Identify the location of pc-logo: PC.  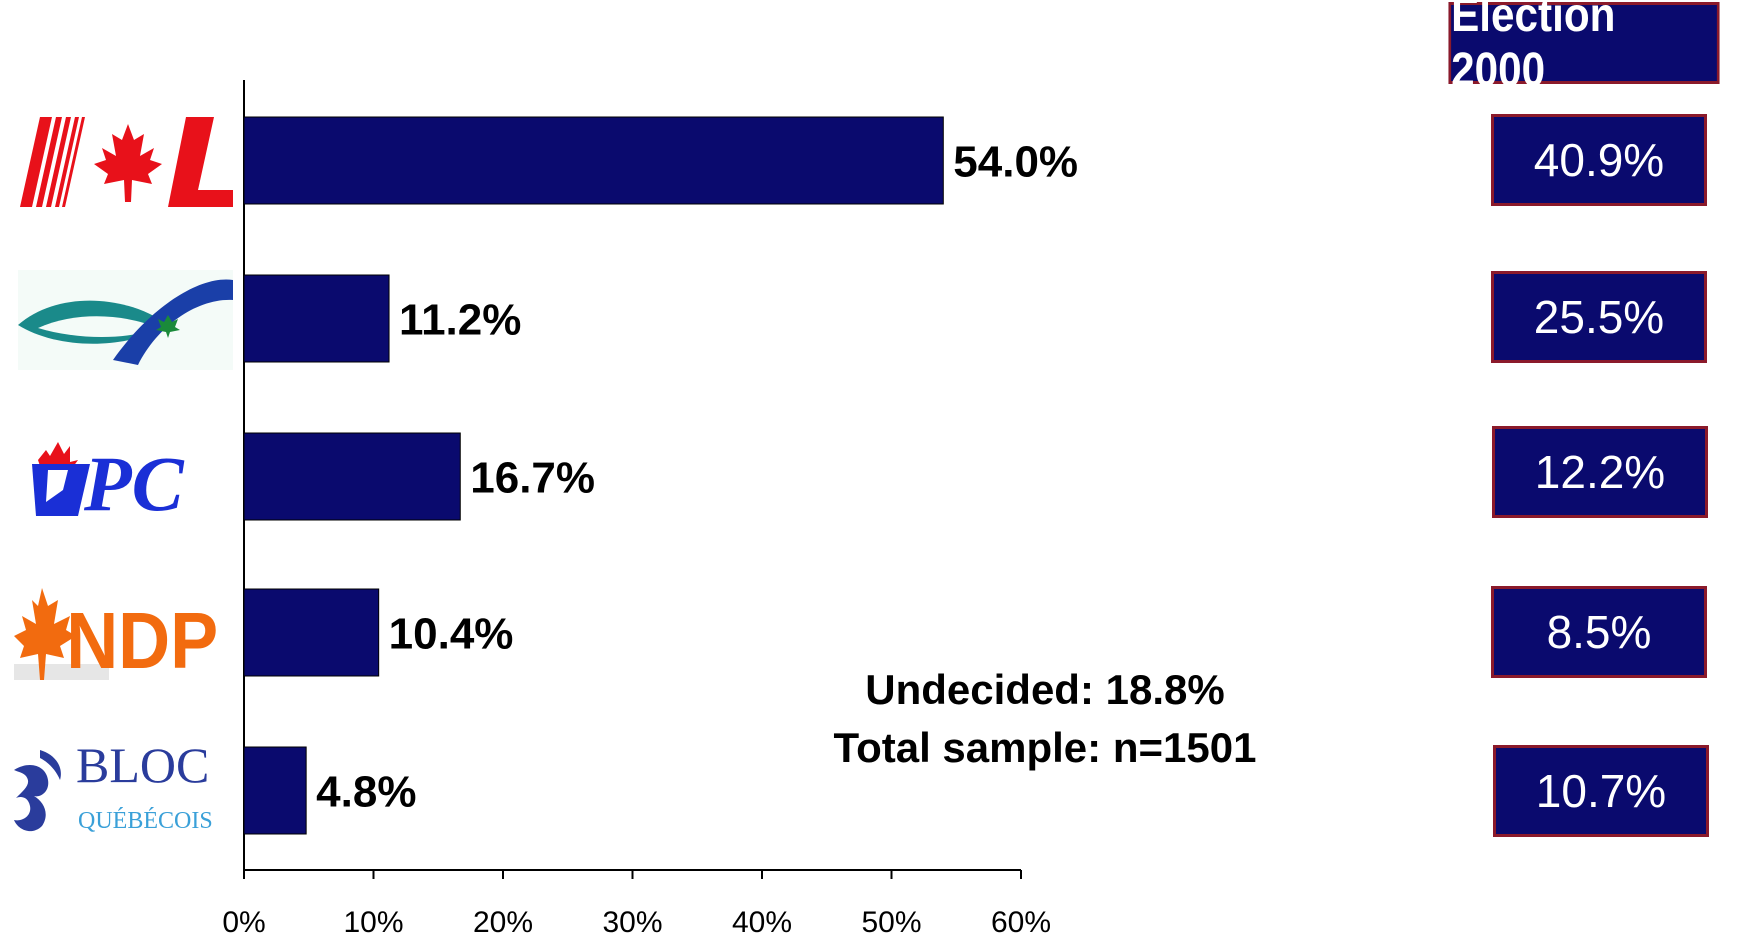
(125, 473).